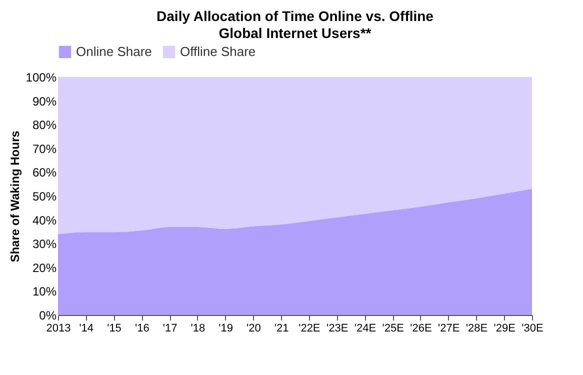 This screenshot has height=375, width=583. I want to click on y-tick-label: 20%, so click(44, 267).